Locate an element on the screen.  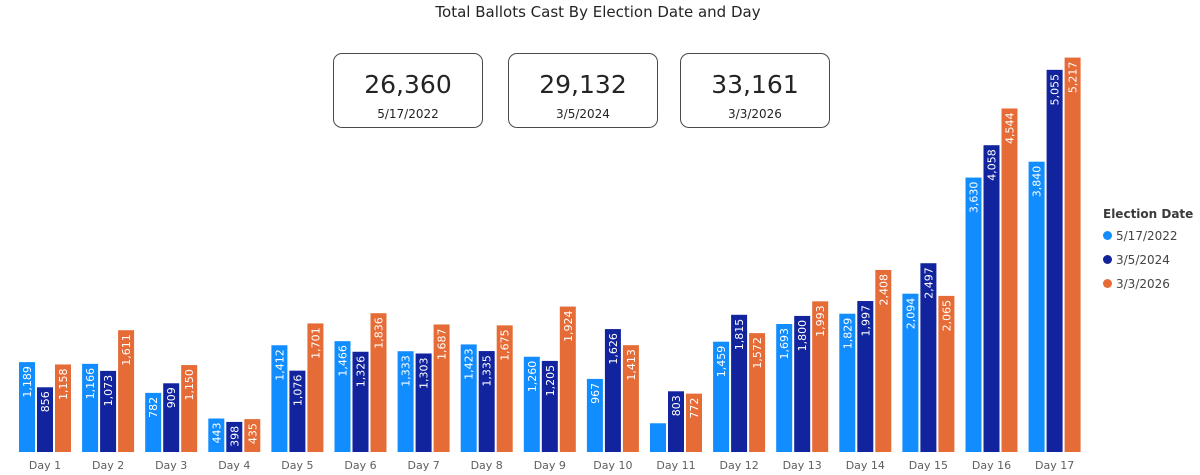
legend-label: 3/5/2024 is located at coordinates (1143, 260).